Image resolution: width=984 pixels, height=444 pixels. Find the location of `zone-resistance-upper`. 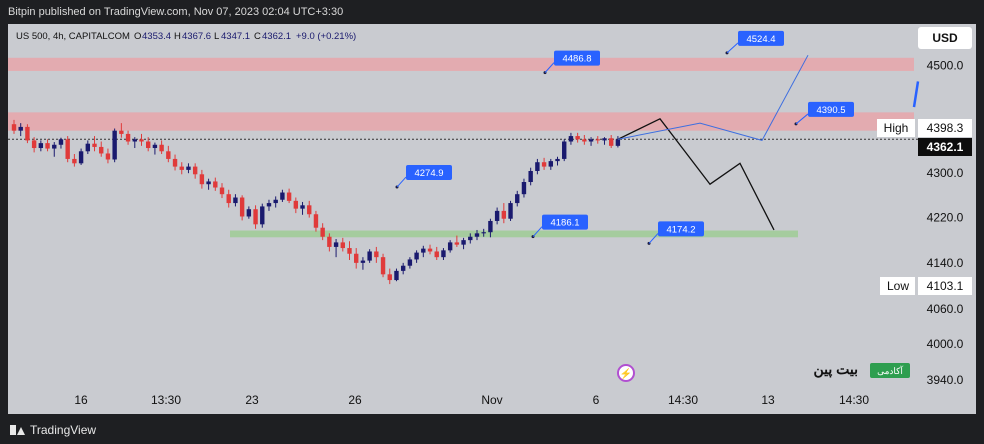

zone-resistance-upper is located at coordinates (461, 64).